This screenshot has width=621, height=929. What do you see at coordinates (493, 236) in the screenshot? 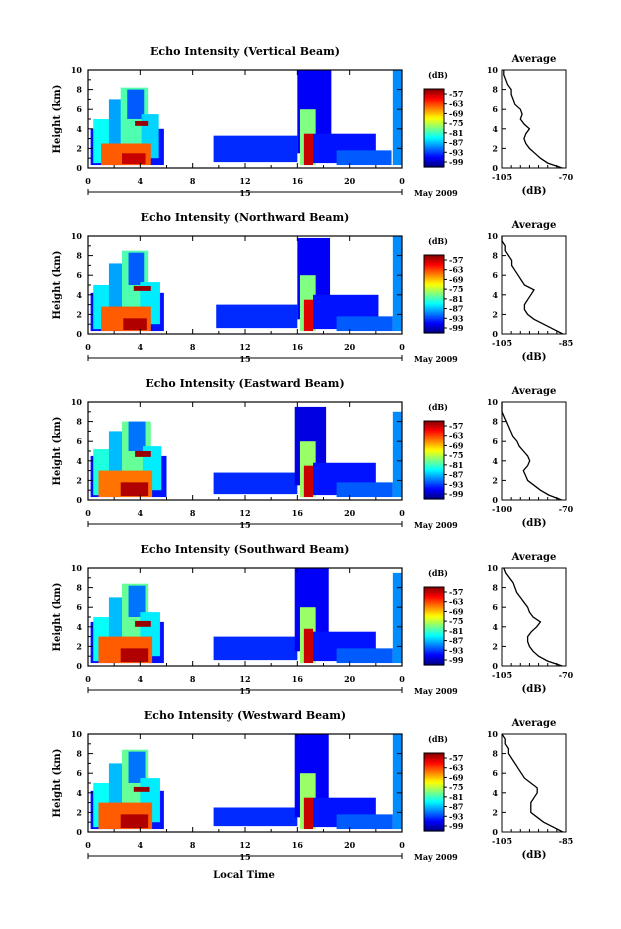
I see `average-y-tick-label: 10` at bounding box center [493, 236].